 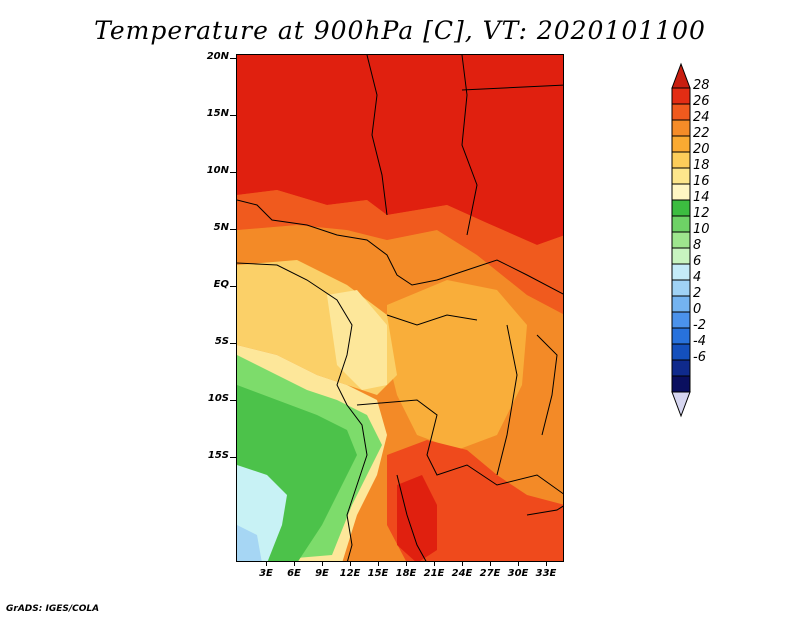 What do you see at coordinates (681, 75) in the screenshot?
I see `colorbar-top-arrow` at bounding box center [681, 75].